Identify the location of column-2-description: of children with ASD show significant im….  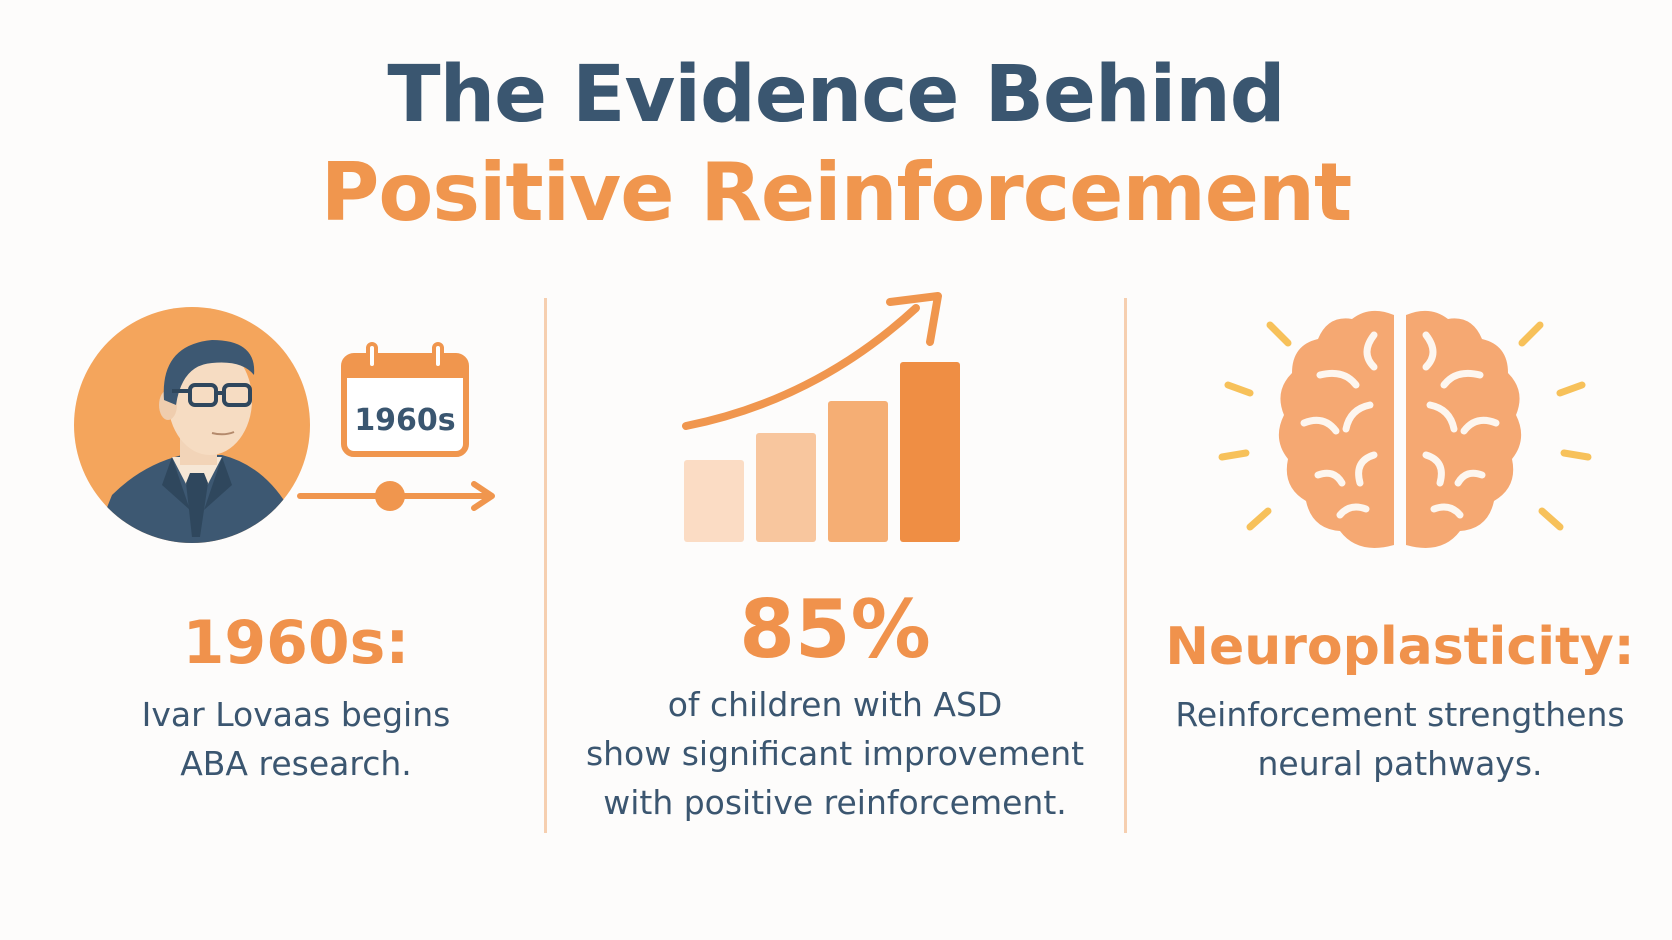
(835, 753).